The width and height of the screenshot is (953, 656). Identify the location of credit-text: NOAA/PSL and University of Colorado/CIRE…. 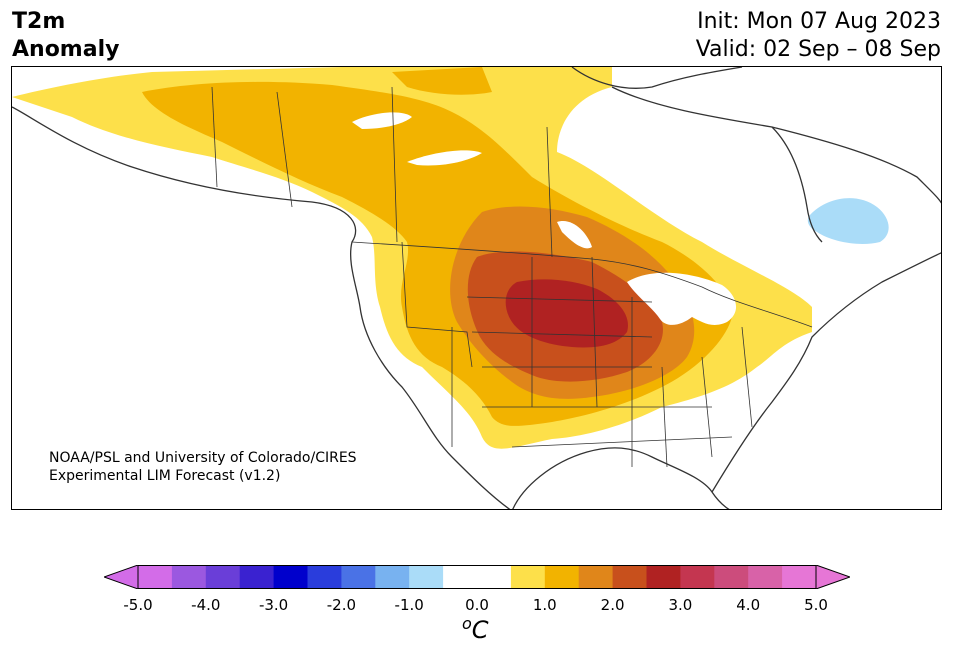
(203, 467).